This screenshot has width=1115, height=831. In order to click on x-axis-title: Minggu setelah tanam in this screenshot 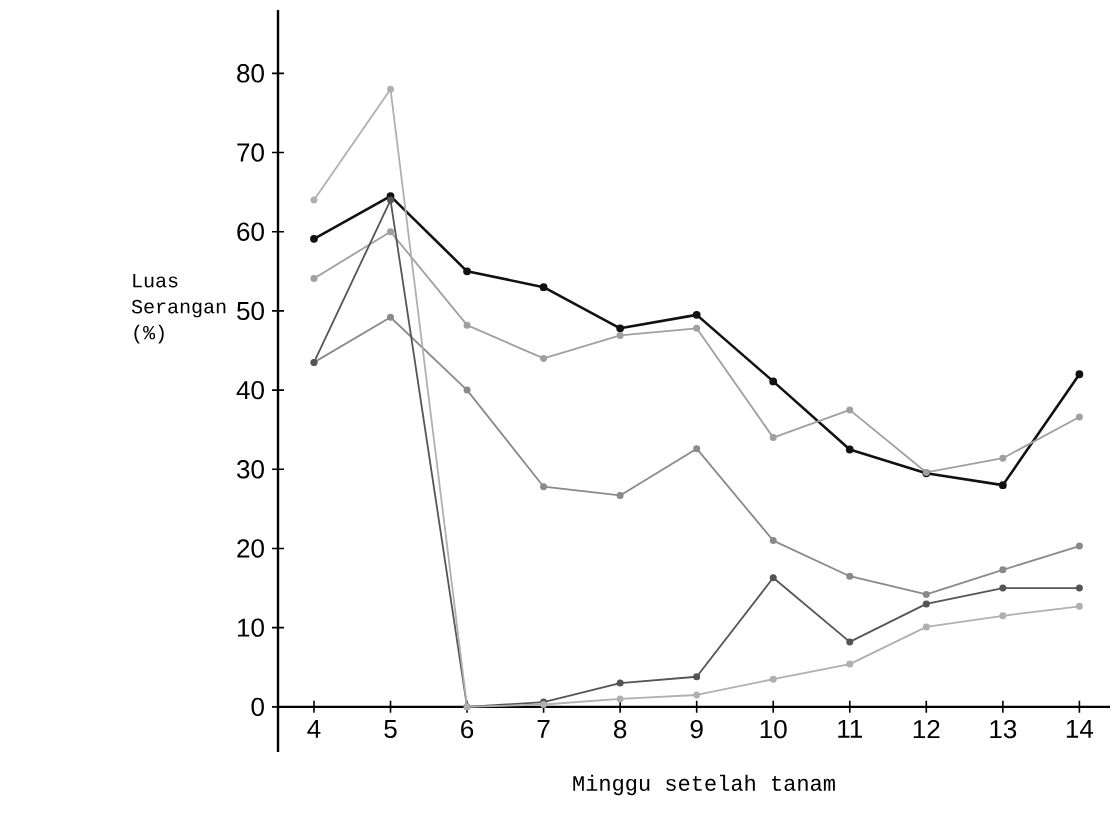, I will do `click(704, 785)`.